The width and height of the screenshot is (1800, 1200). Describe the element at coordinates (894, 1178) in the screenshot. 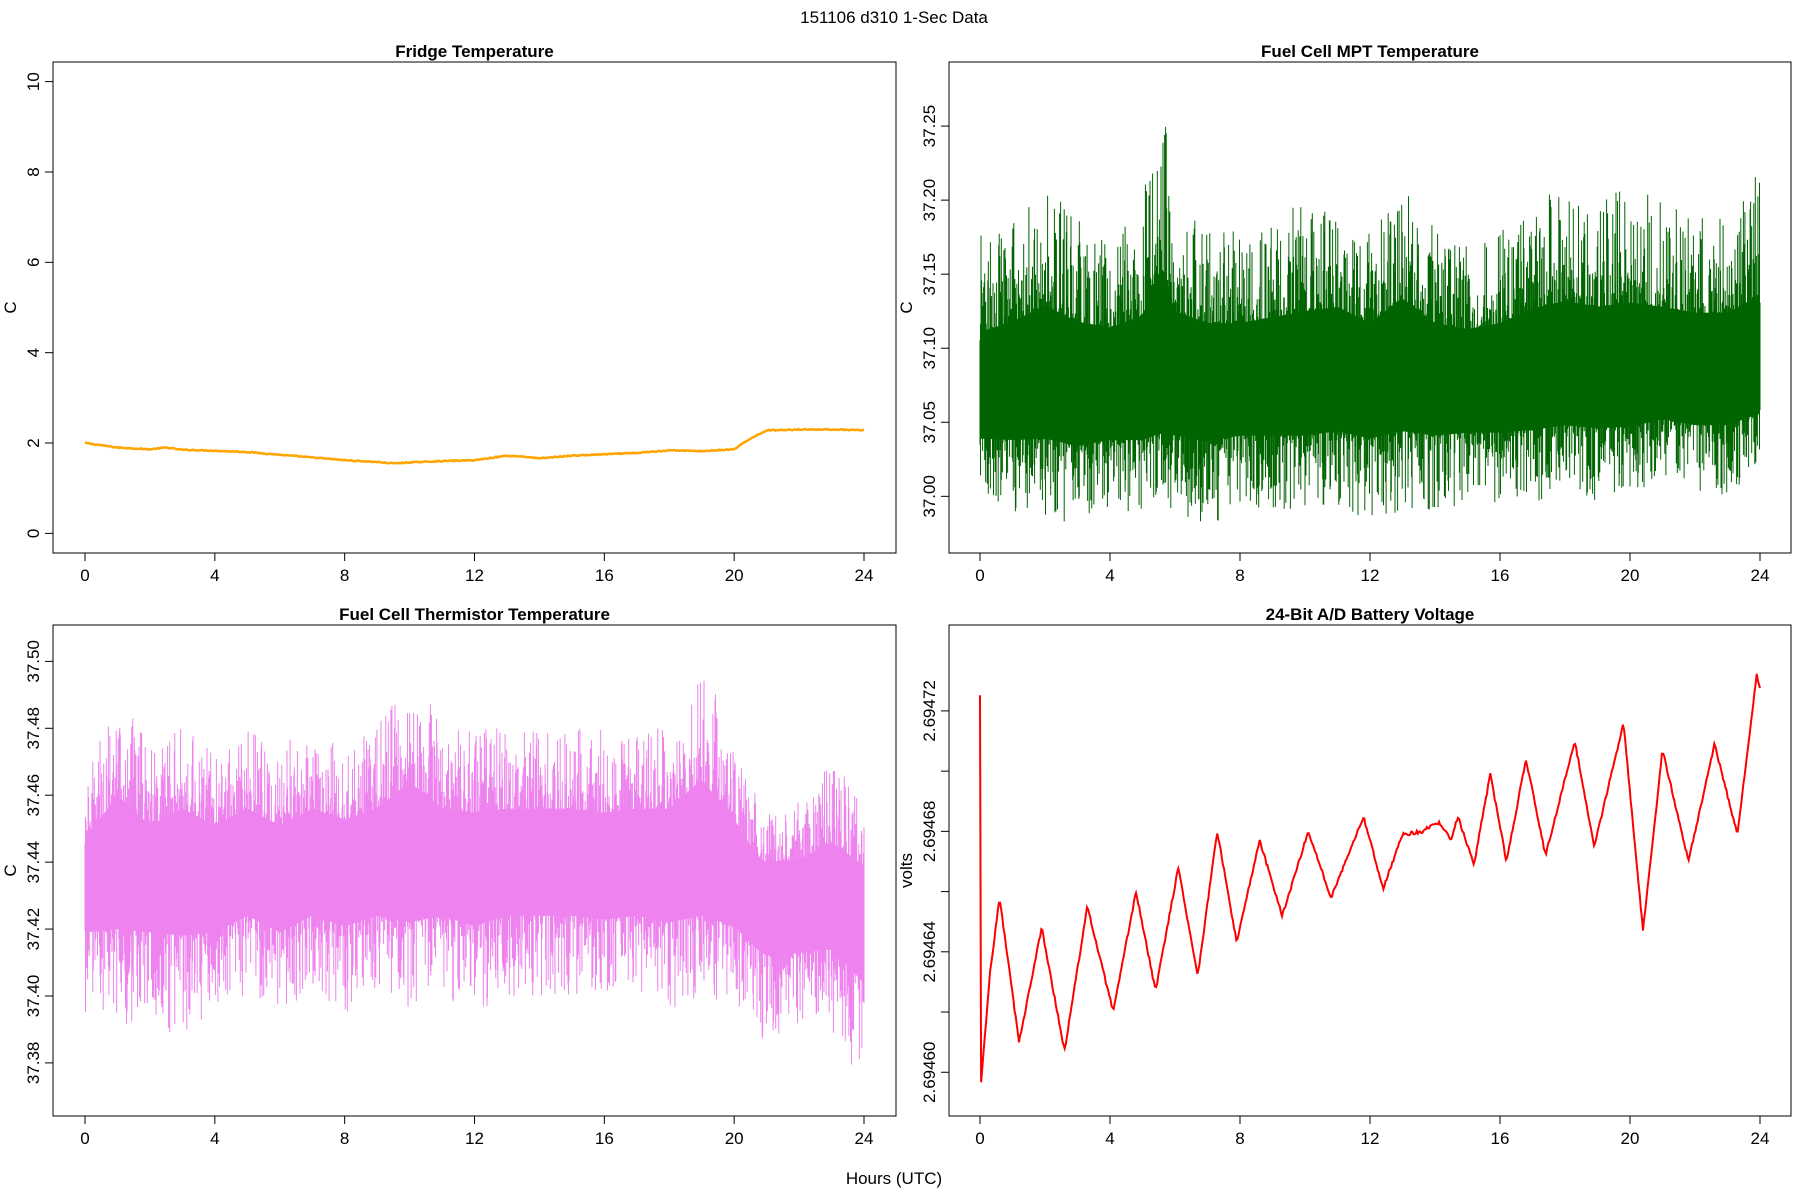

I see `figure-xlabel: Hours (UTC)` at that location.